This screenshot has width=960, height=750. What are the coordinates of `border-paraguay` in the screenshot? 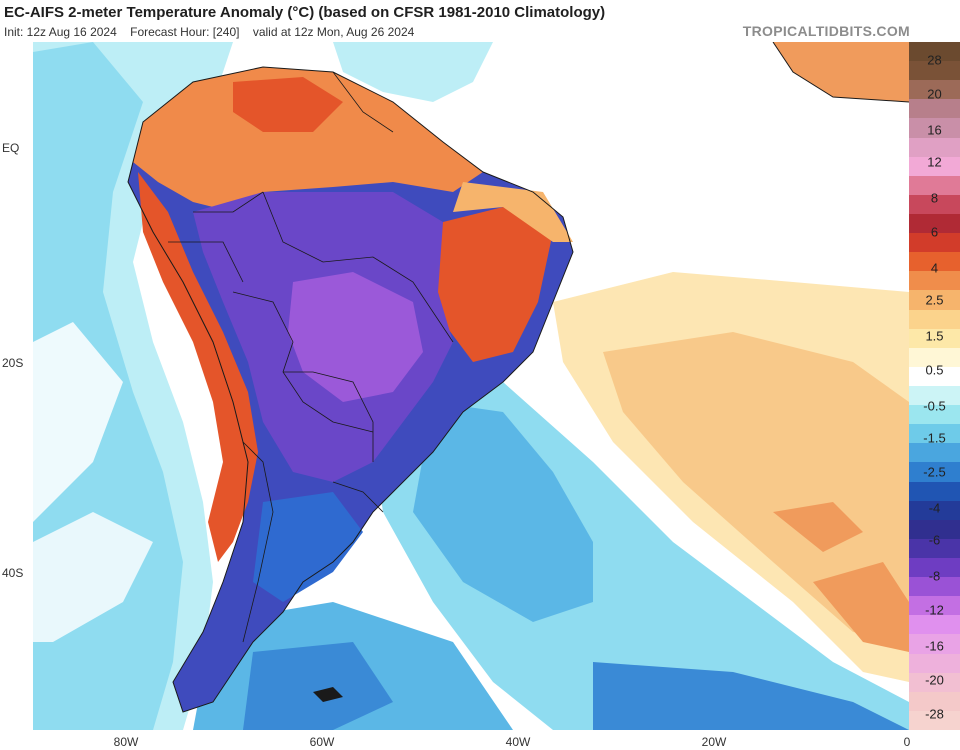 It's located at (328, 416).